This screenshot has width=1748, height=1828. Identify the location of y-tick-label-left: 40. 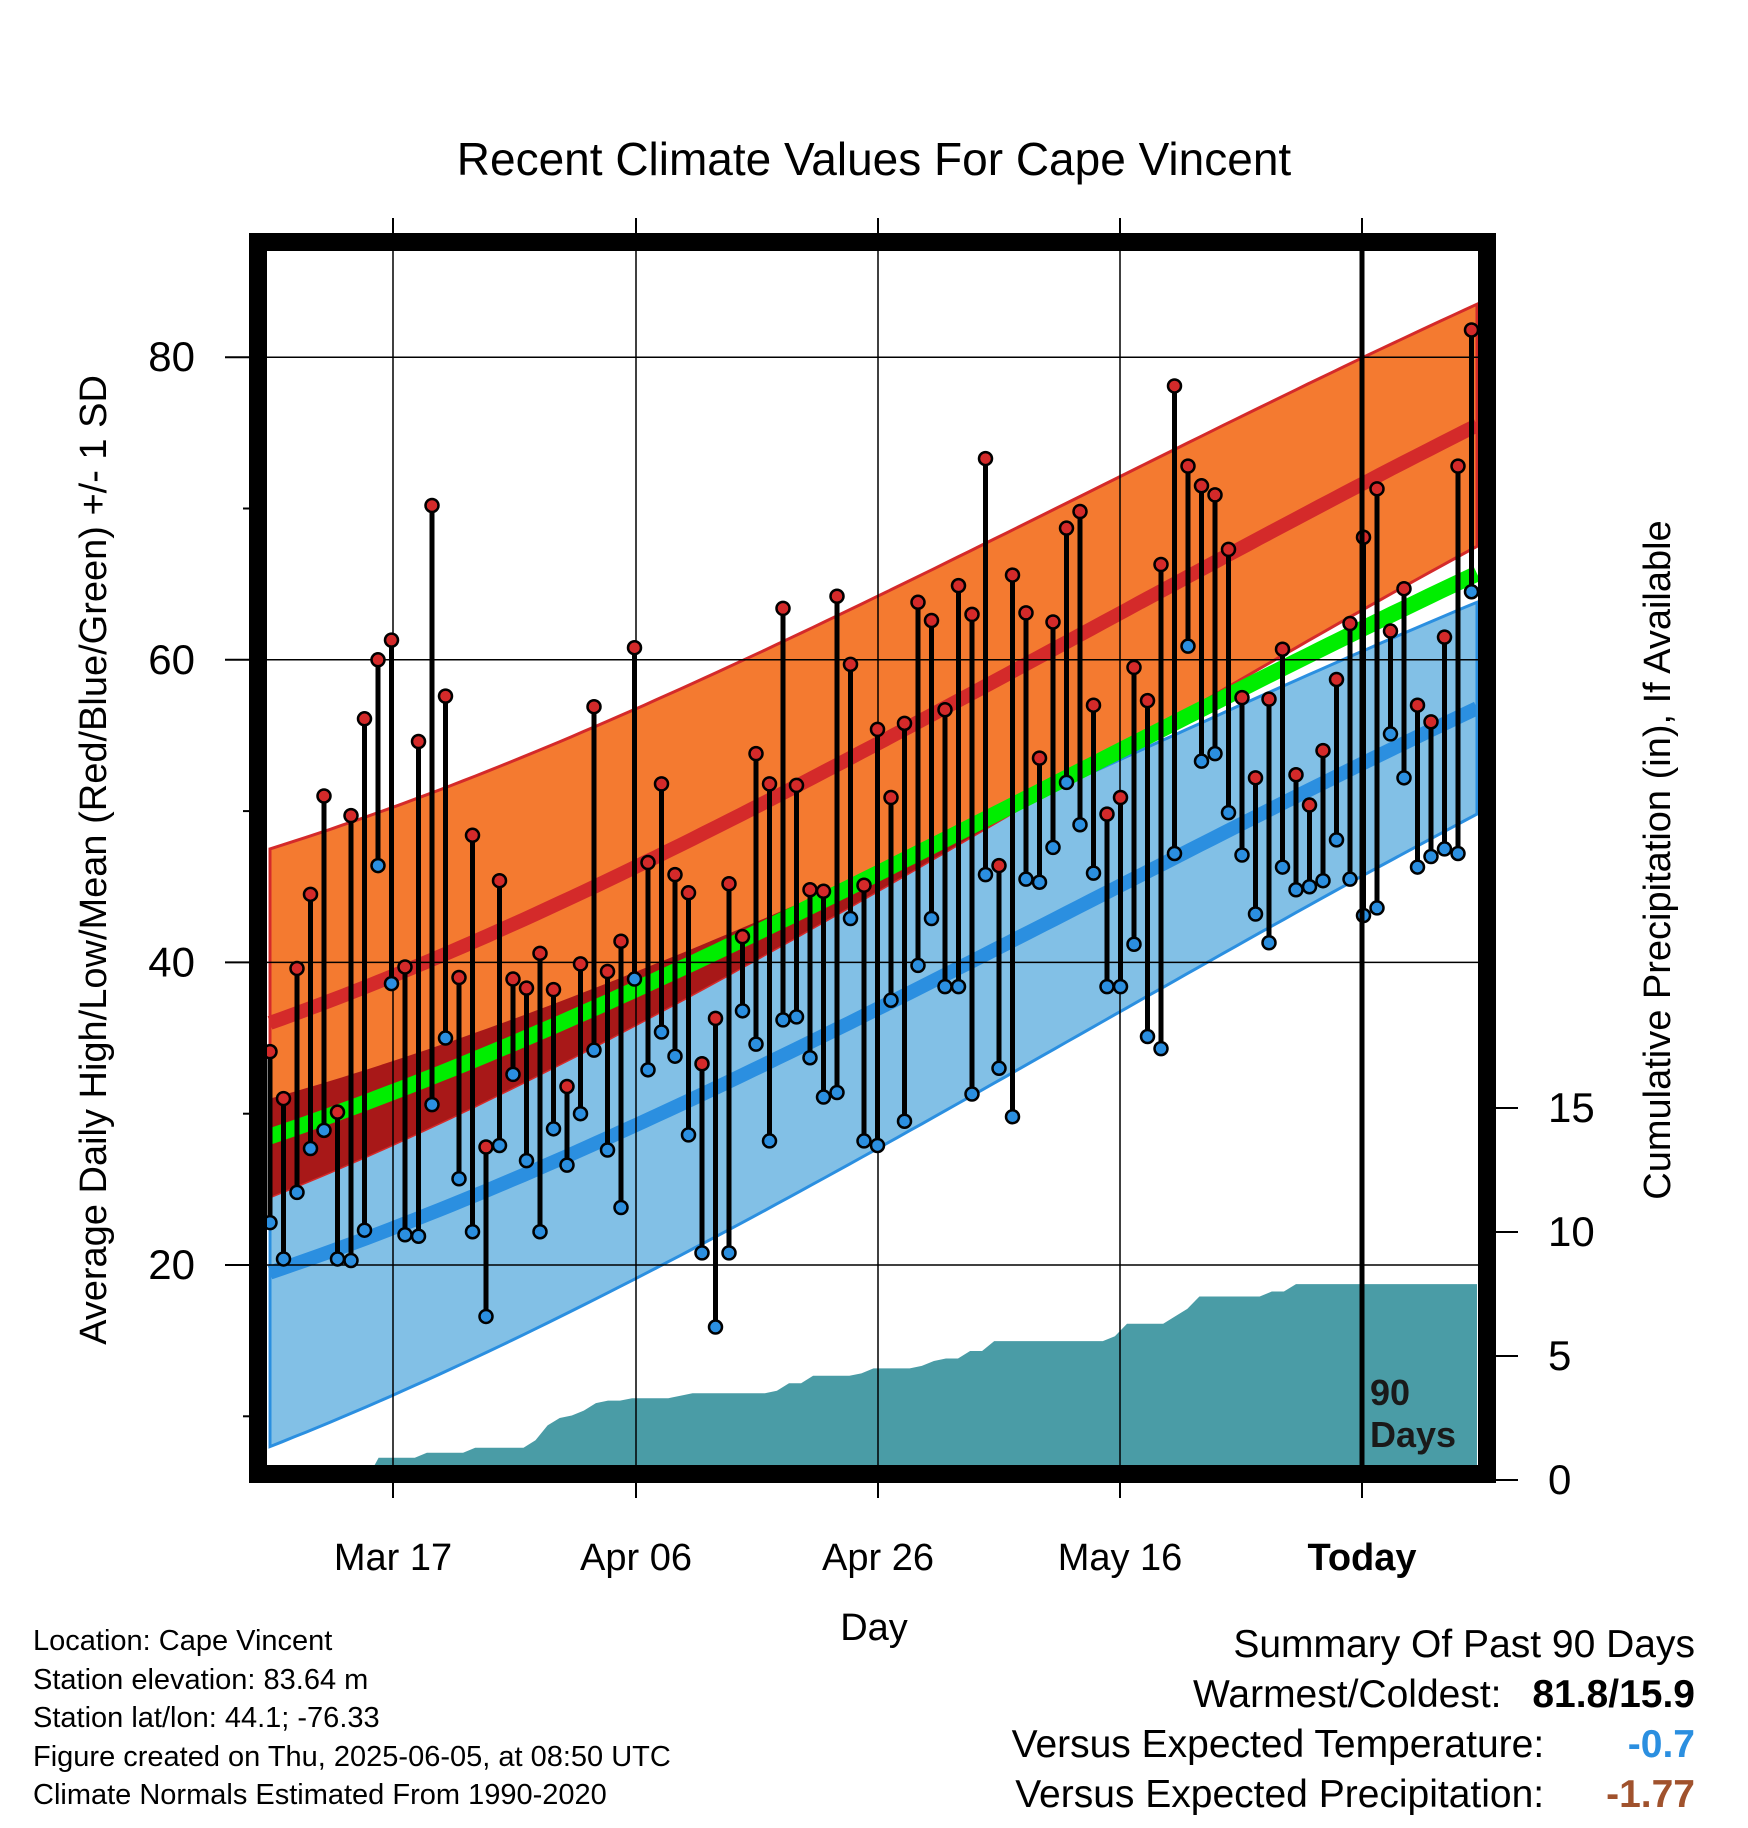
(171, 961).